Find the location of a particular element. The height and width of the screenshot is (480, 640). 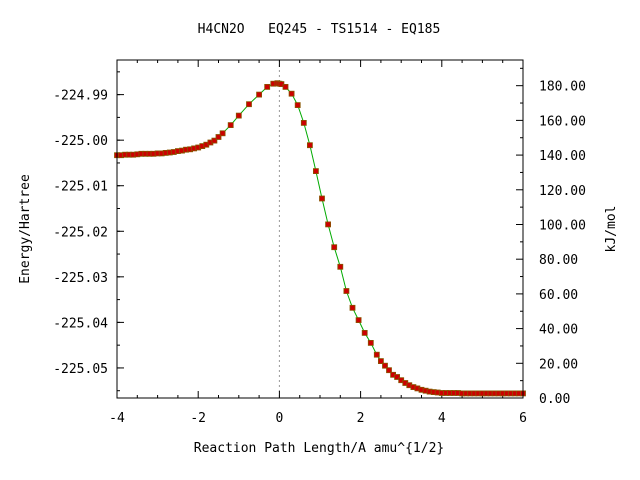

y2-tick-label: 60.00 is located at coordinates (558, 295).